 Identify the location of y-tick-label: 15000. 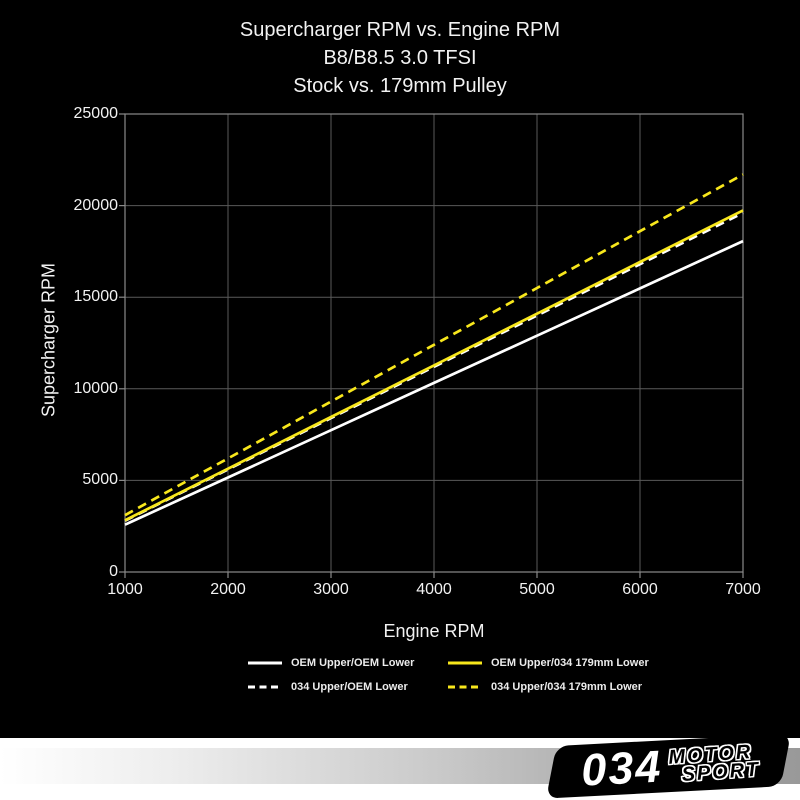
(96, 297).